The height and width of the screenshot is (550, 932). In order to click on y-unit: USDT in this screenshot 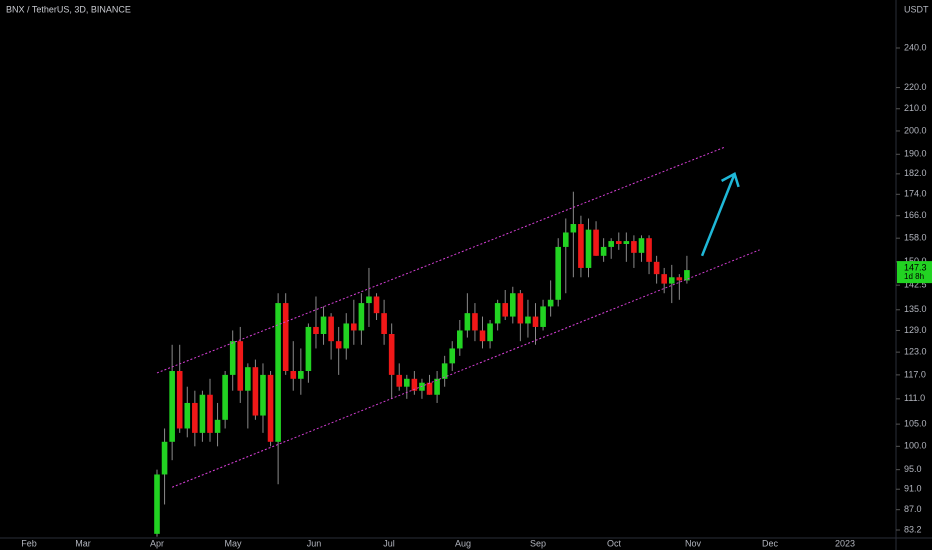, I will do `click(916, 9)`.